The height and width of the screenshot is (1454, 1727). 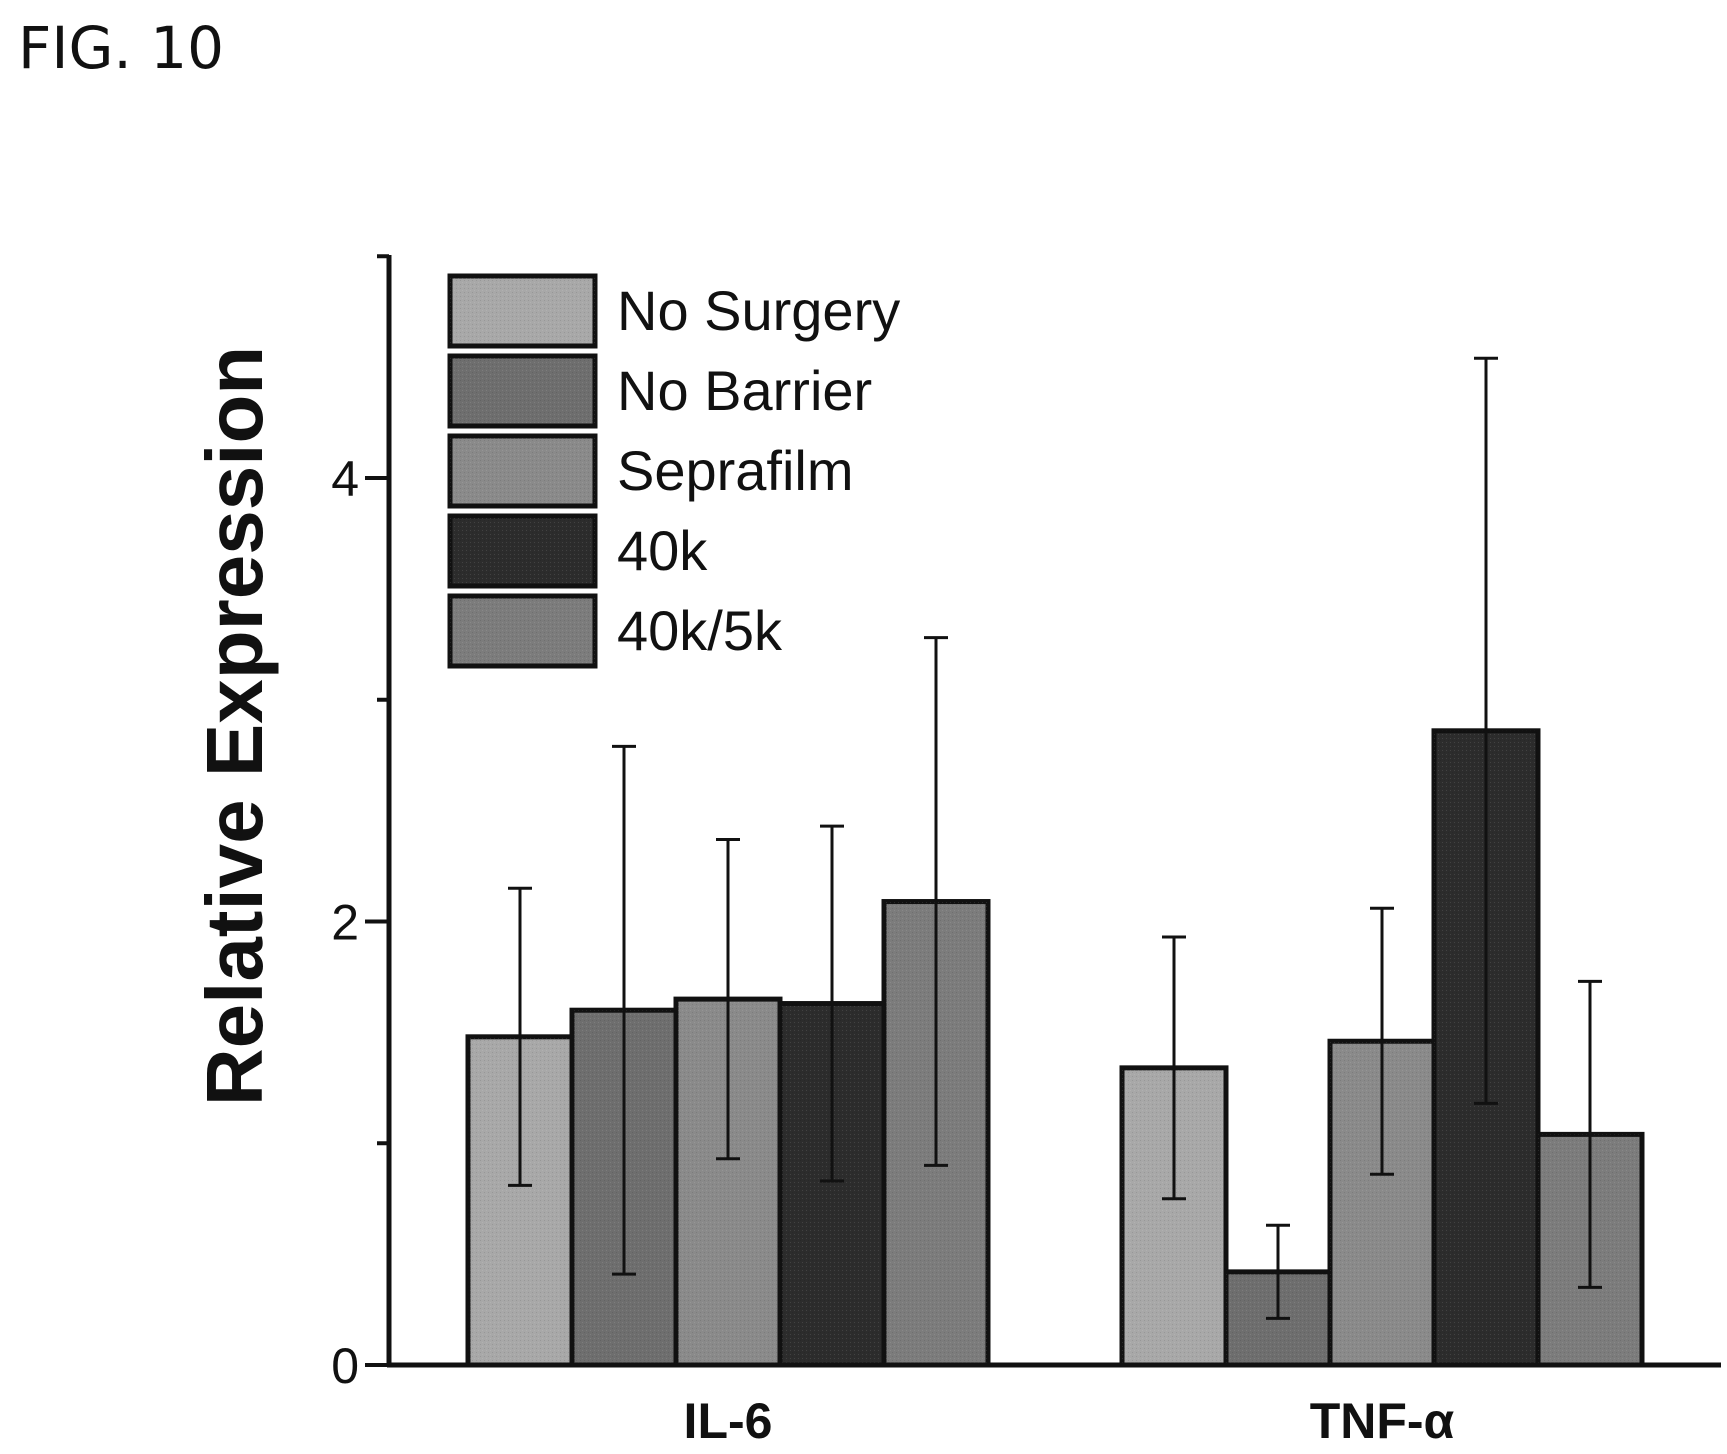 What do you see at coordinates (345, 1366) in the screenshot?
I see `y-tick-label-0: 0` at bounding box center [345, 1366].